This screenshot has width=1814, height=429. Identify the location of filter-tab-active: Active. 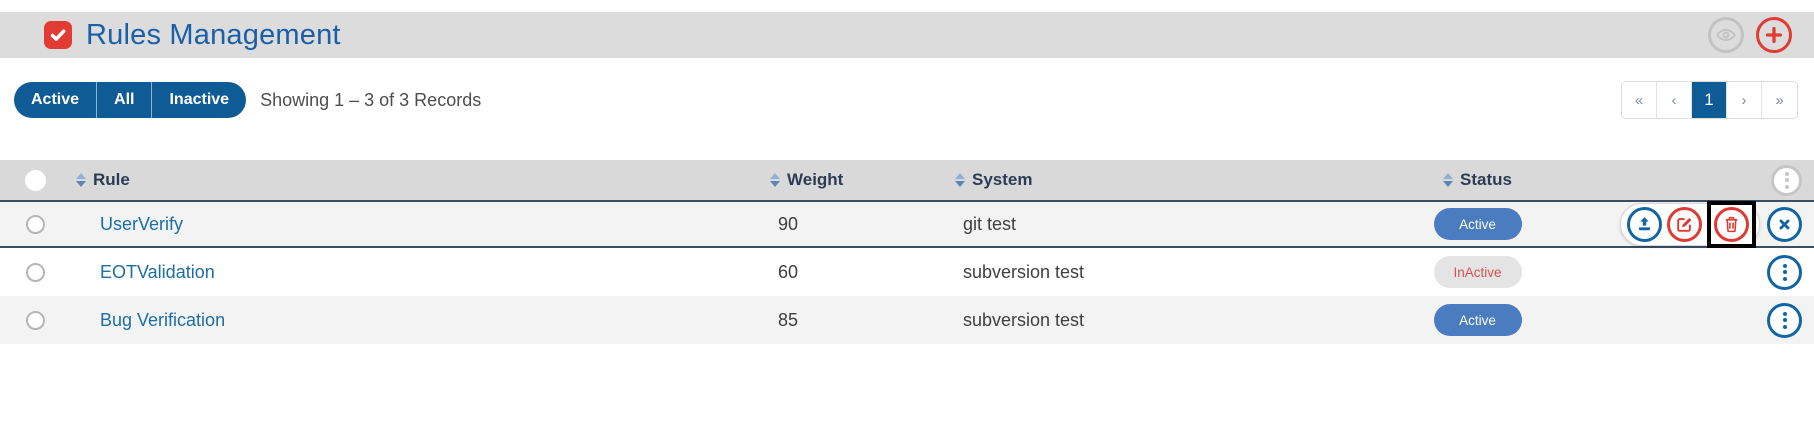
(56, 100).